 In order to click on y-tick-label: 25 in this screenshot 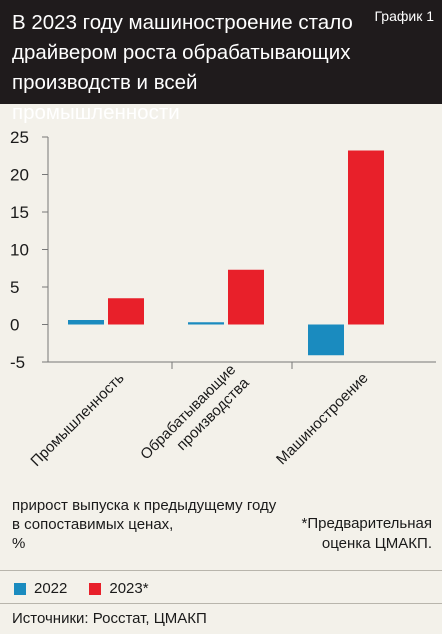, I will do `click(19, 137)`.